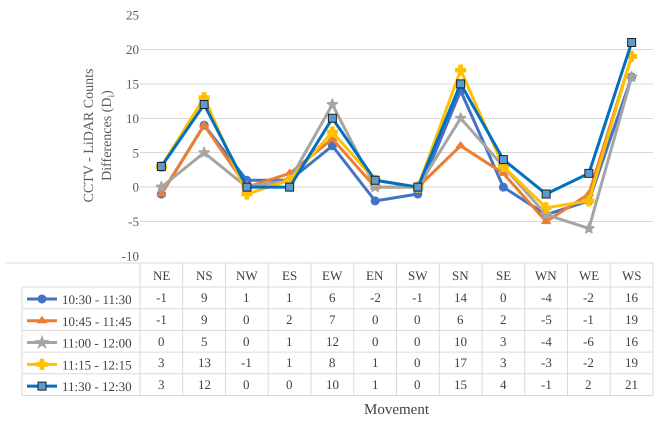 Image resolution: width=661 pixels, height=430 pixels. Describe the element at coordinates (132, 84) in the screenshot. I see `y-tick-label: 15` at that location.